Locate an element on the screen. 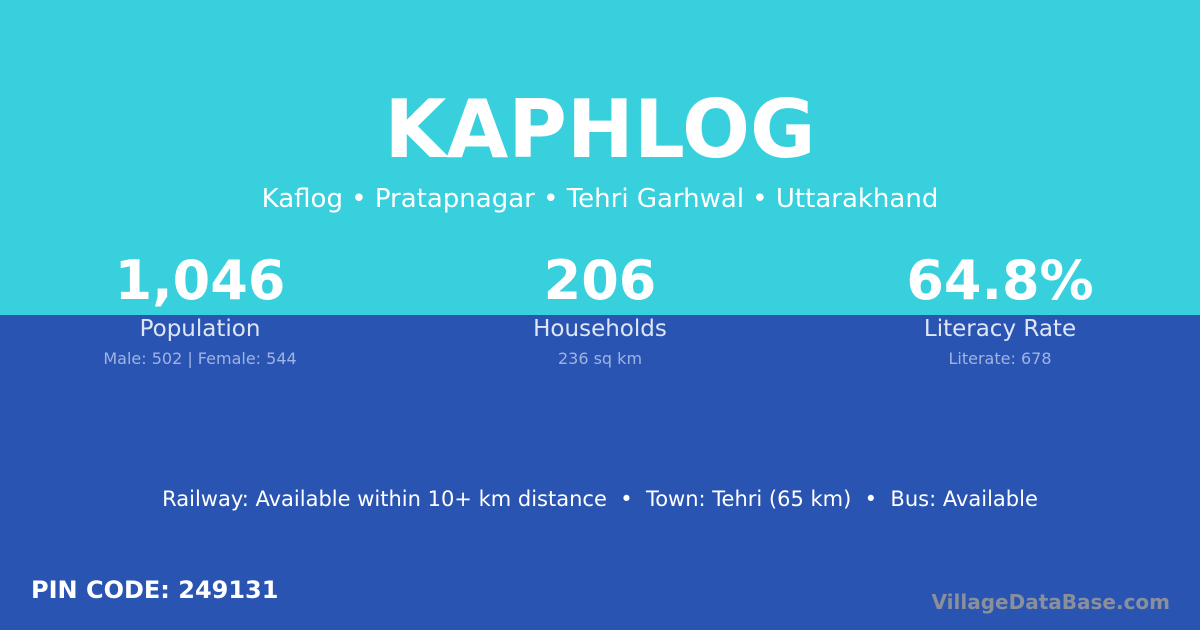  stat-value: 206 is located at coordinates (600, 280).